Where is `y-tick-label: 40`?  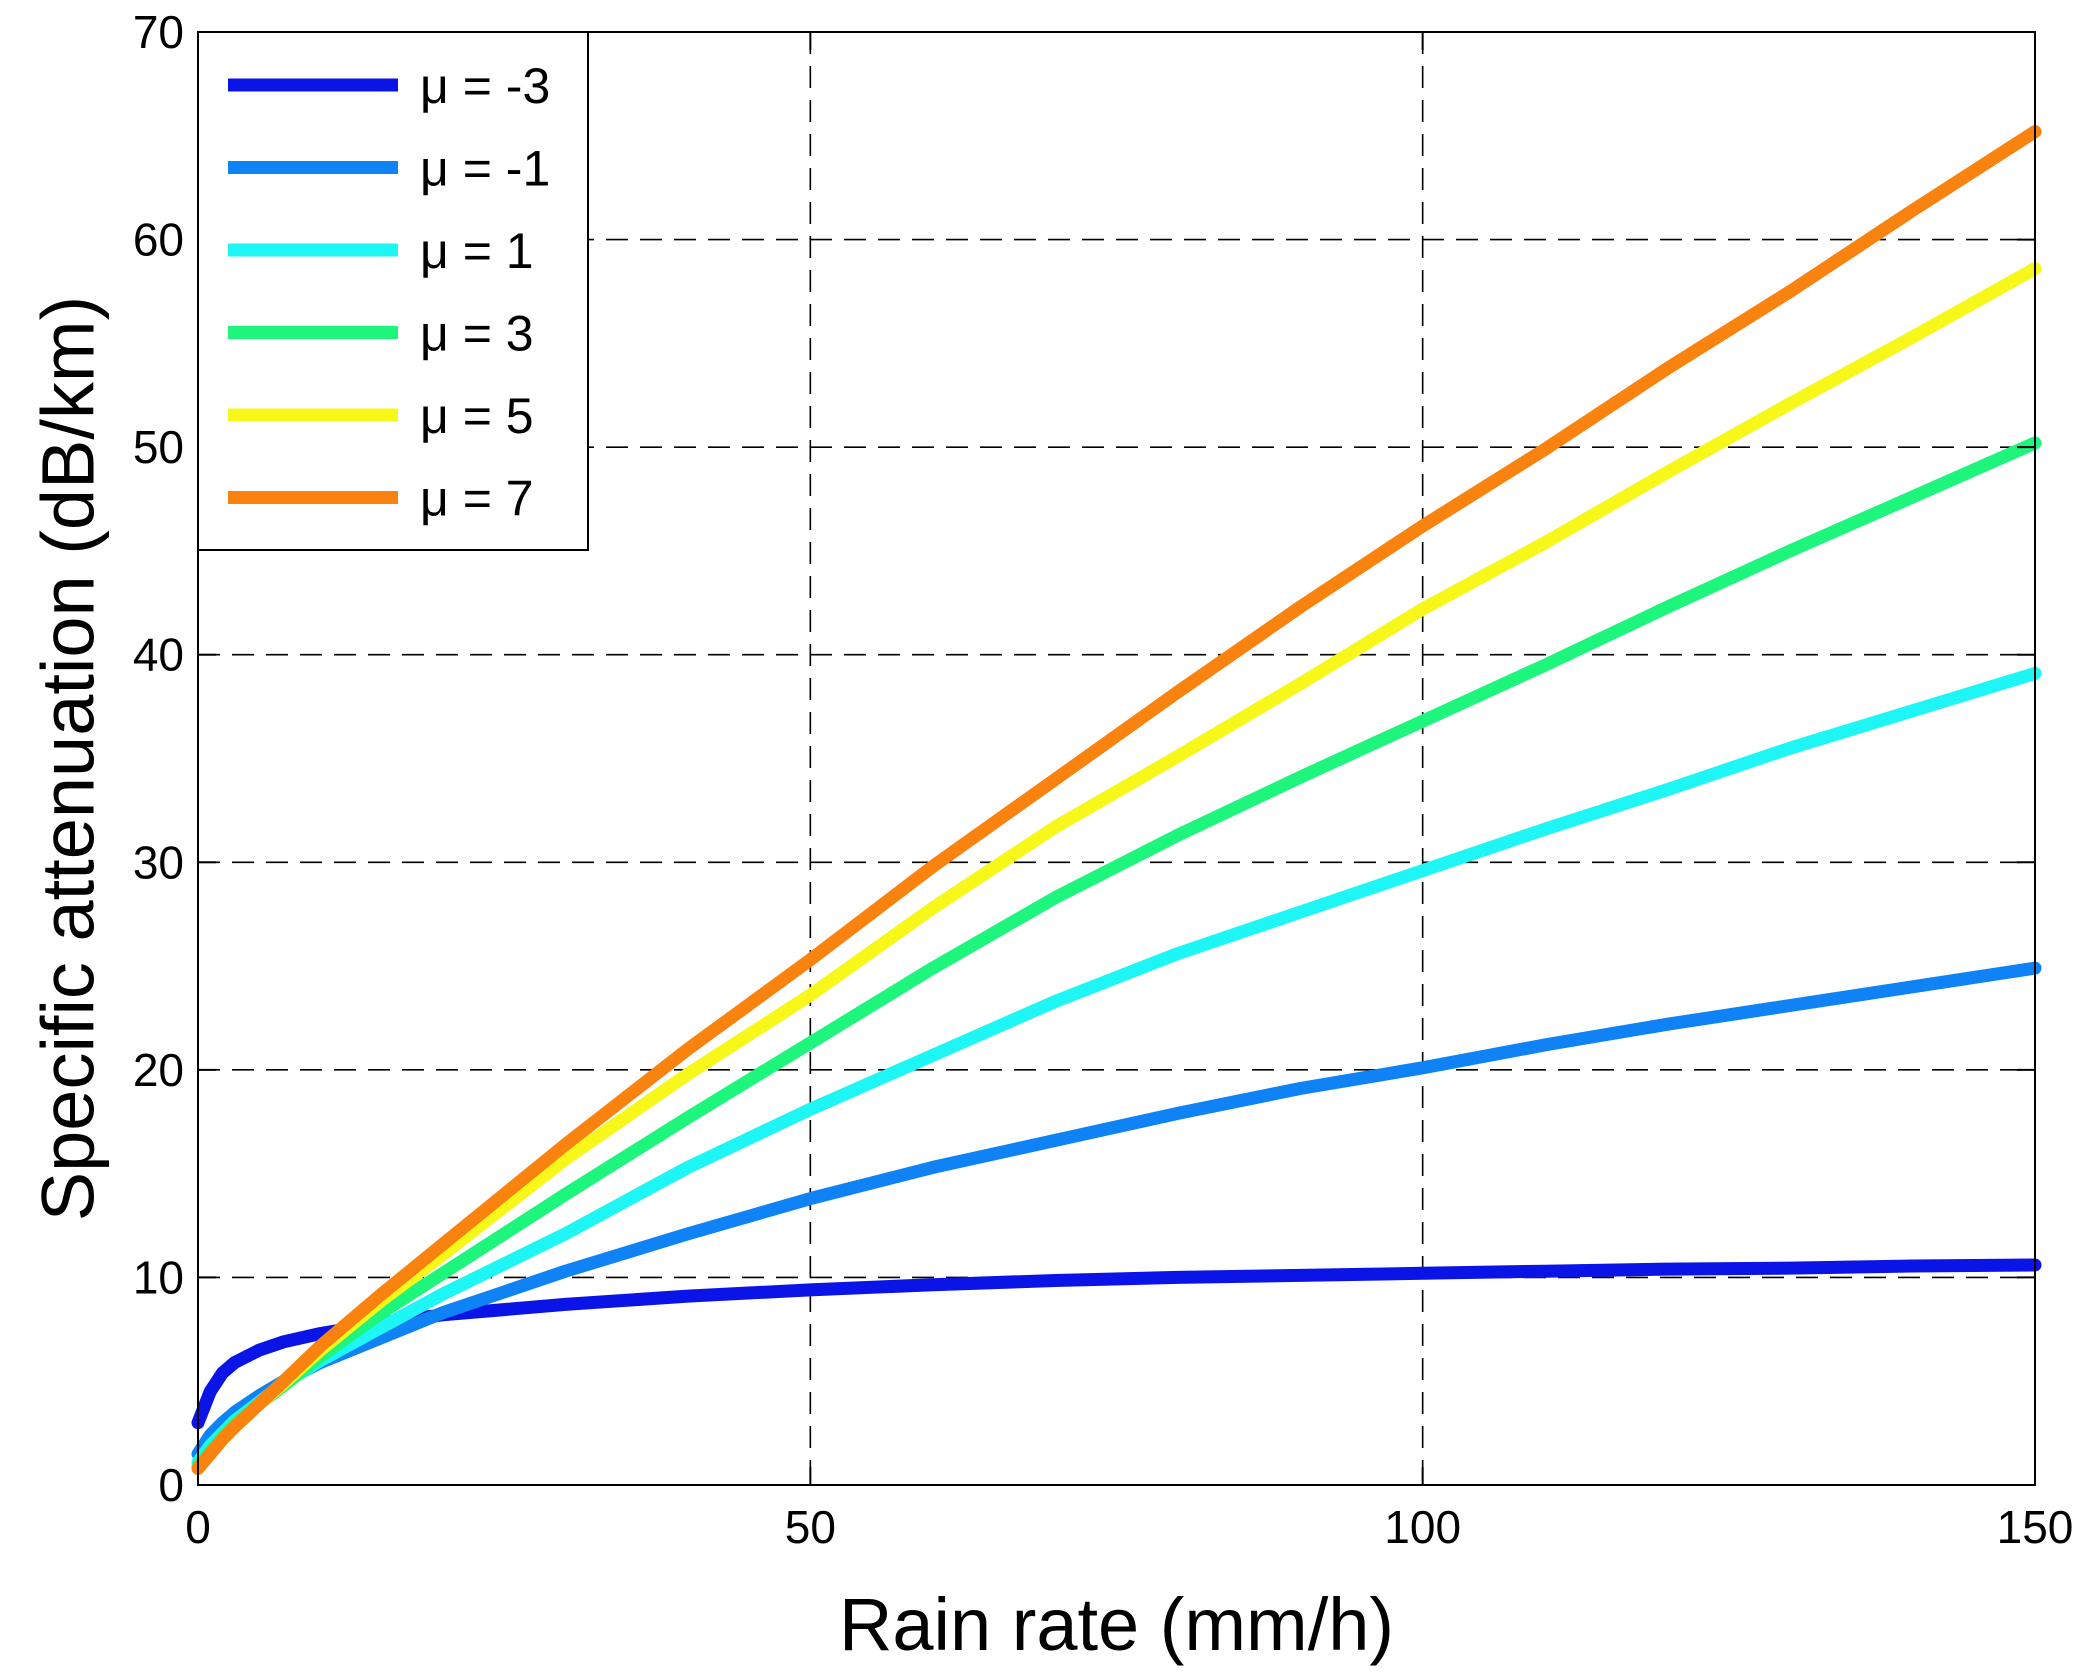 y-tick-label: 40 is located at coordinates (158, 655).